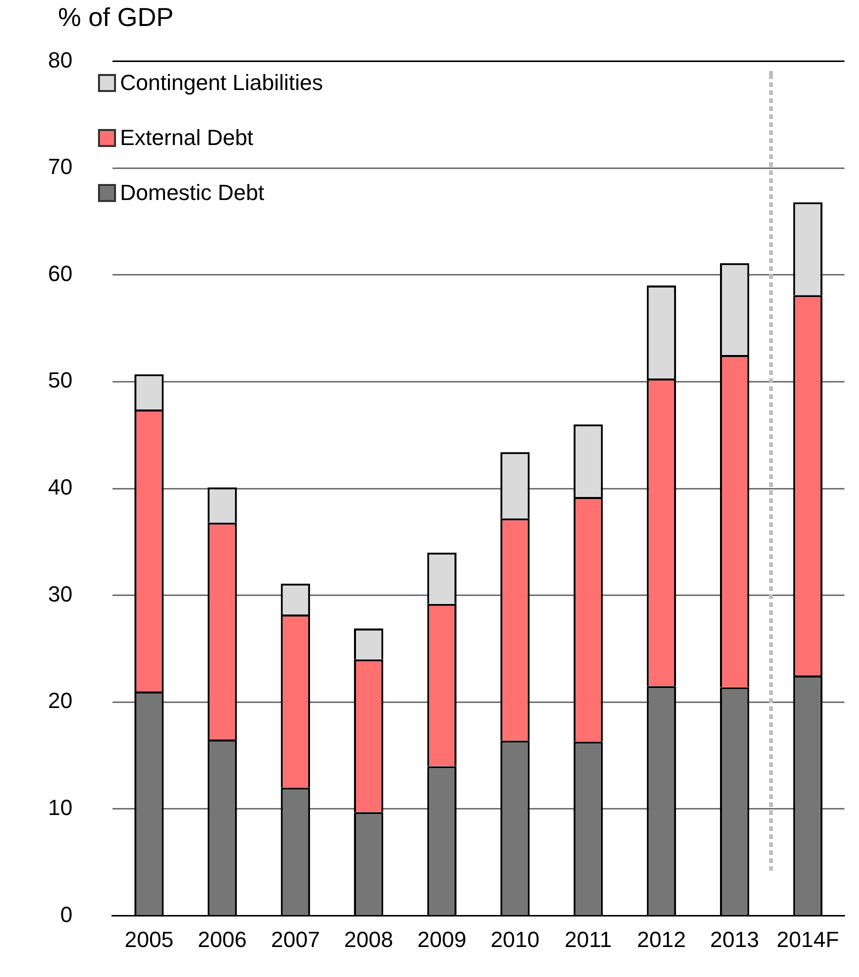 Image resolution: width=859 pixels, height=977 pixels. Describe the element at coordinates (187, 137) in the screenshot. I see `legend-label: External Debt` at that location.